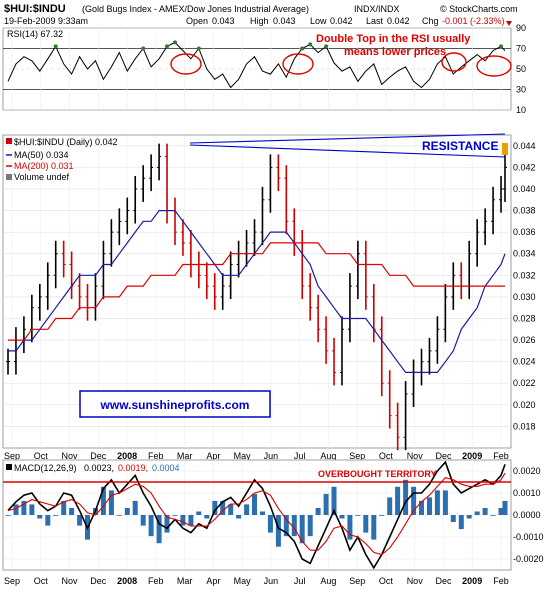 The image size is (550, 594). I want to click on chart-symbol: $HUI:$INDU, so click(35, 9).